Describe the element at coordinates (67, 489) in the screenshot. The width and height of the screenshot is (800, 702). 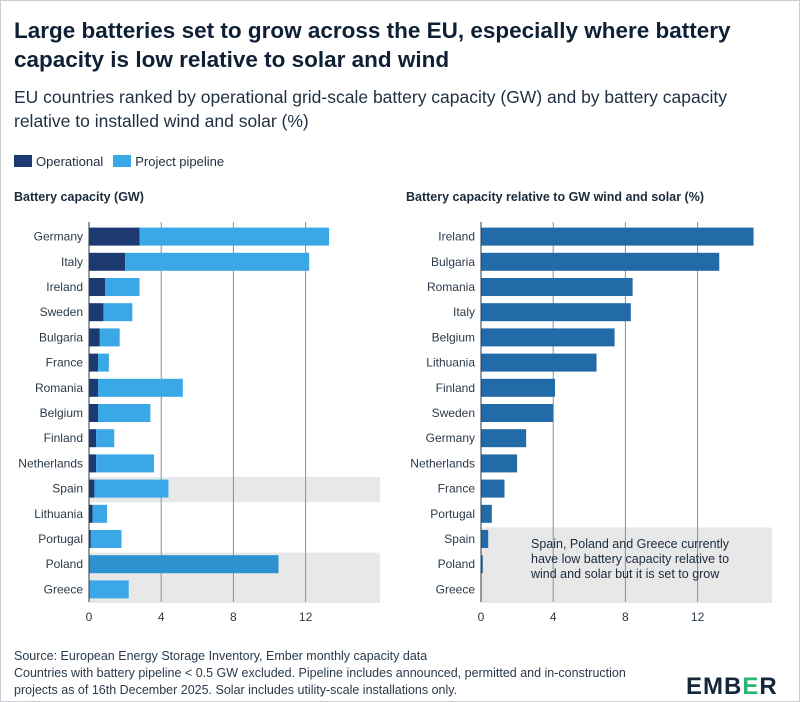
I see `left-category-label-spain: Spain` at that location.